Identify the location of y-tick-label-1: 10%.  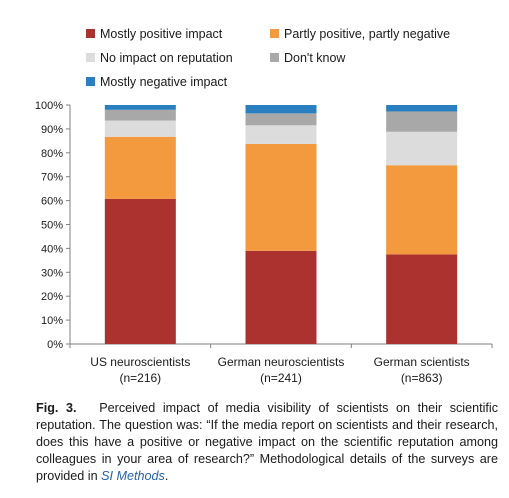
(52, 321).